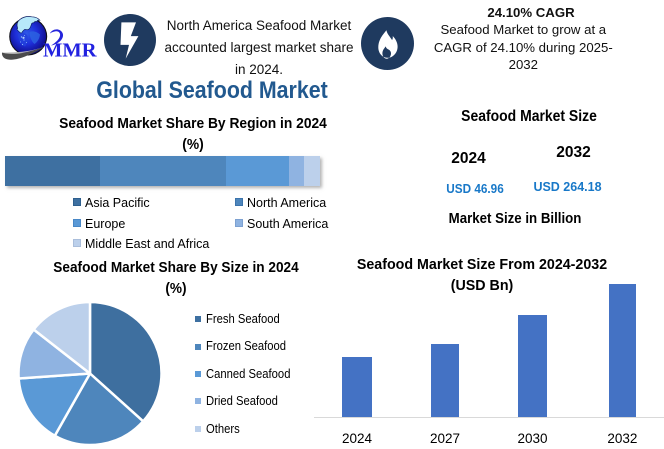  I want to click on svg-text: MMR, so click(70, 51).